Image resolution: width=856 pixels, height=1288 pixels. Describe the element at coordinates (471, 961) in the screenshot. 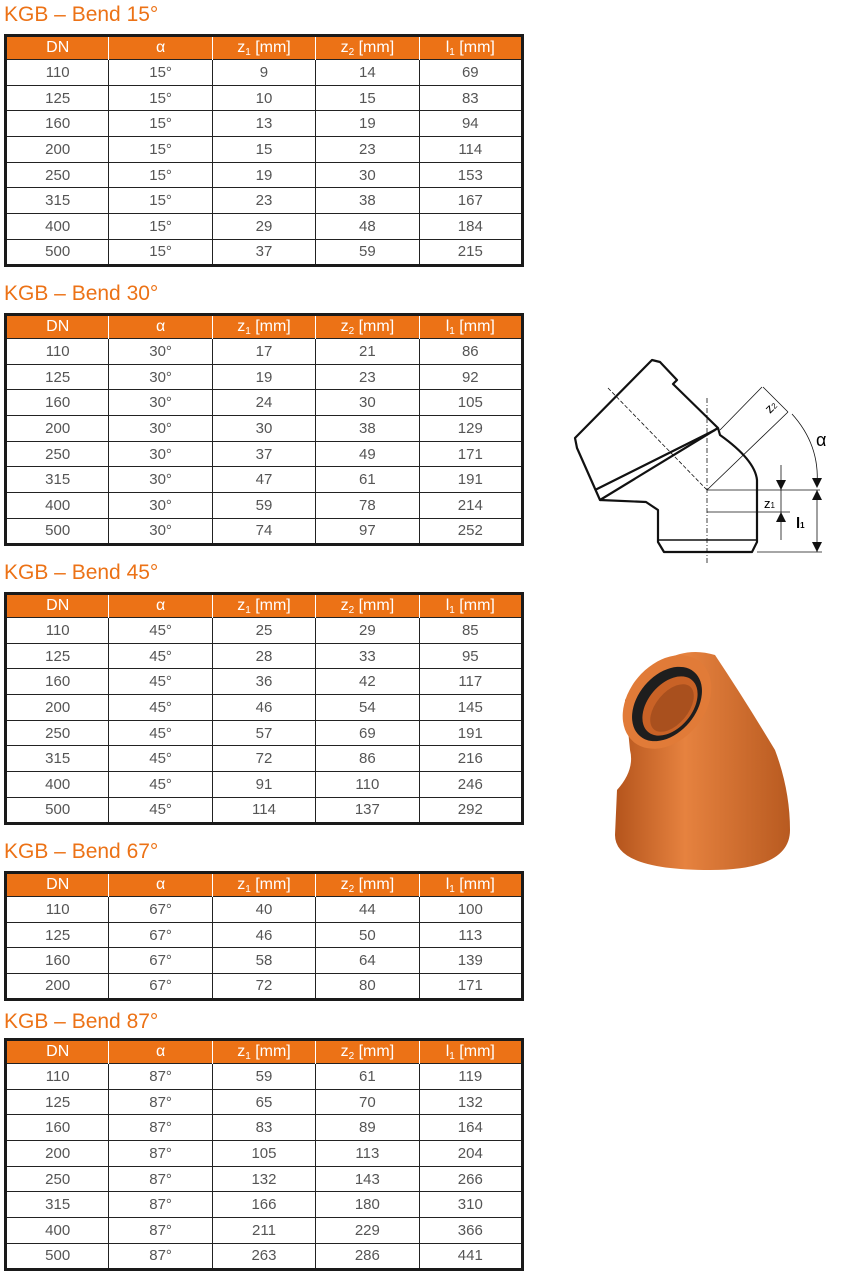

I see `table-cell: 139` at that location.